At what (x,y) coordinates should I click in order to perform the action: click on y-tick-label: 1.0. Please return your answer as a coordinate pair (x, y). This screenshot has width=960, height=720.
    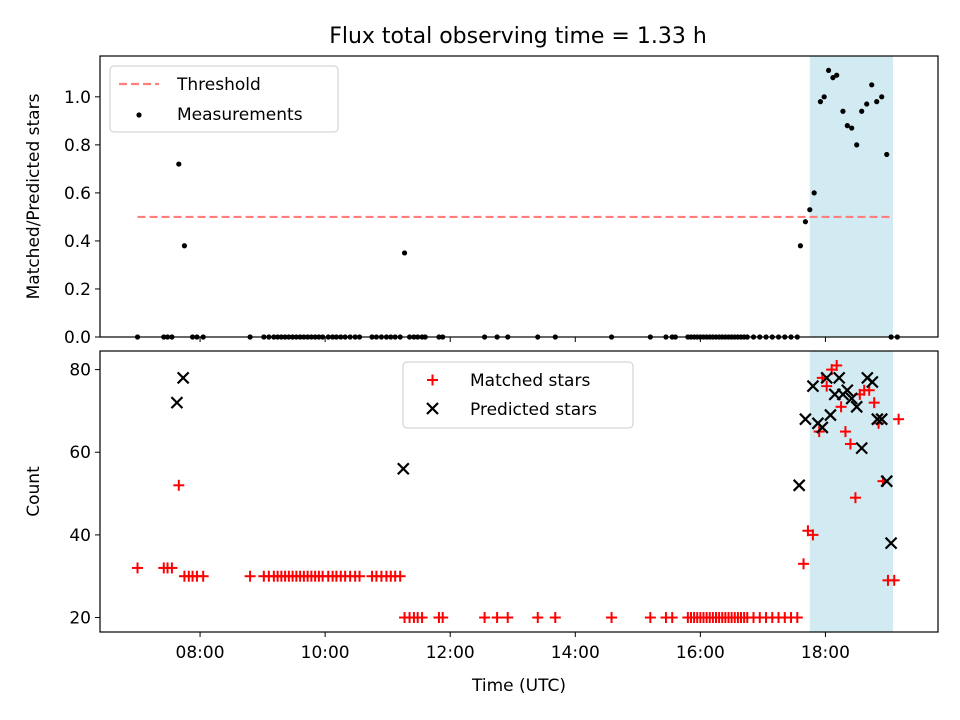
    Looking at the image, I should click on (77, 98).